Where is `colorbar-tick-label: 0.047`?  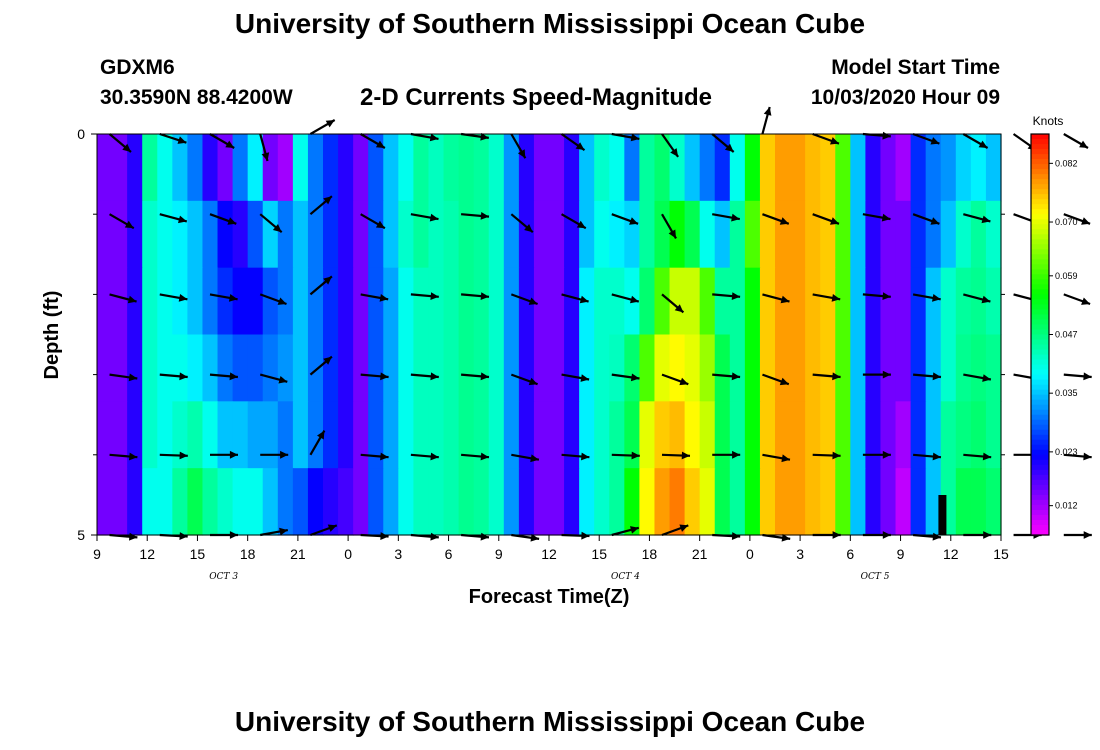 colorbar-tick-label: 0.047 is located at coordinates (1066, 335).